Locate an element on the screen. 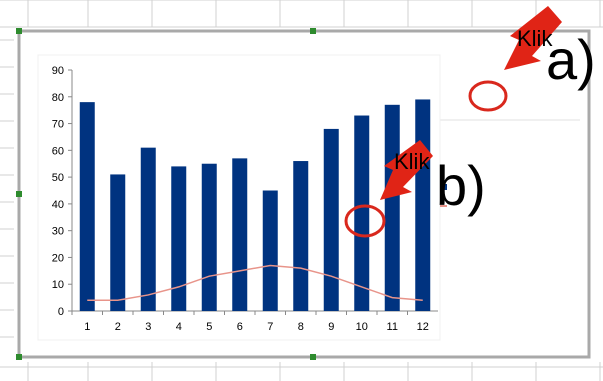 The height and width of the screenshot is (381, 603). y-axis-ticks: 0 10 20 30 40 50 60 70 80 90 is located at coordinates (62, 191).